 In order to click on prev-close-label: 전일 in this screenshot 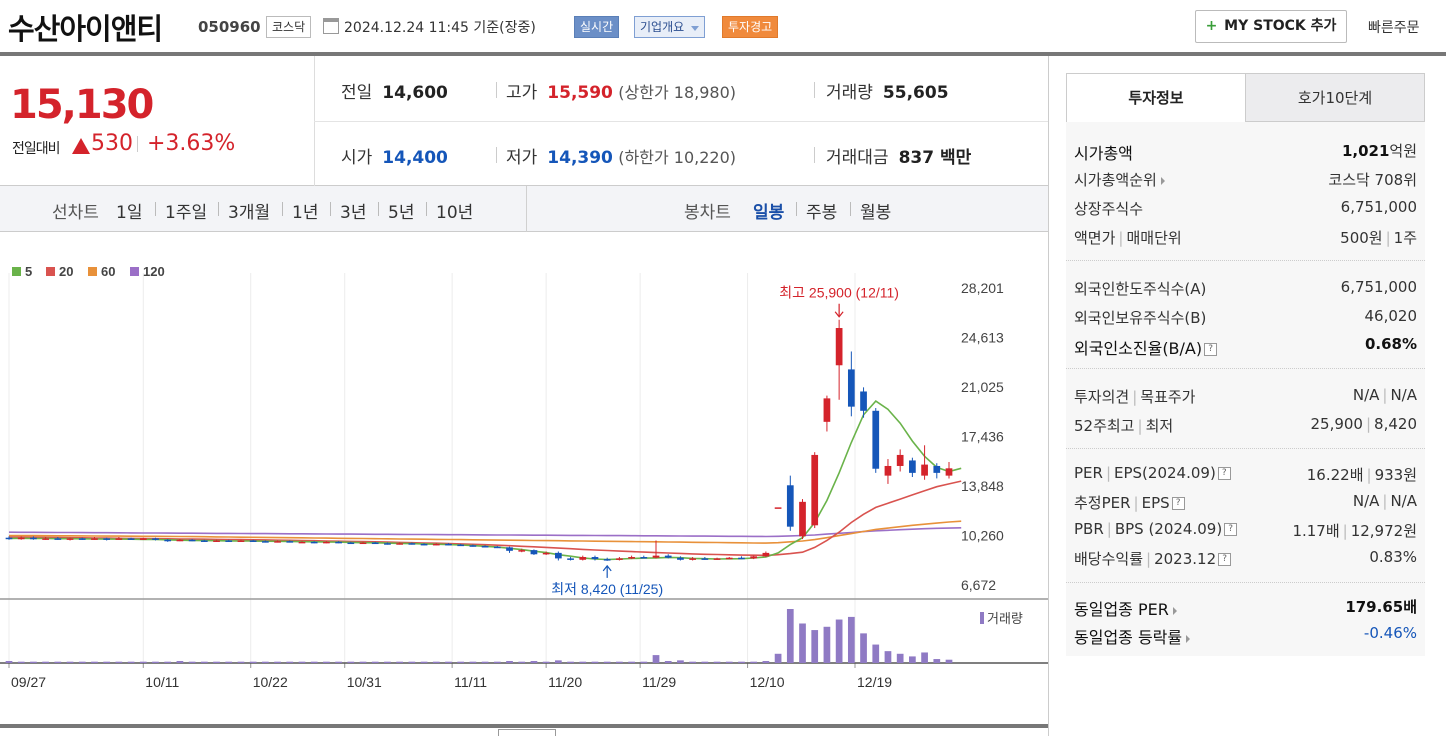, I will do `click(357, 93)`.